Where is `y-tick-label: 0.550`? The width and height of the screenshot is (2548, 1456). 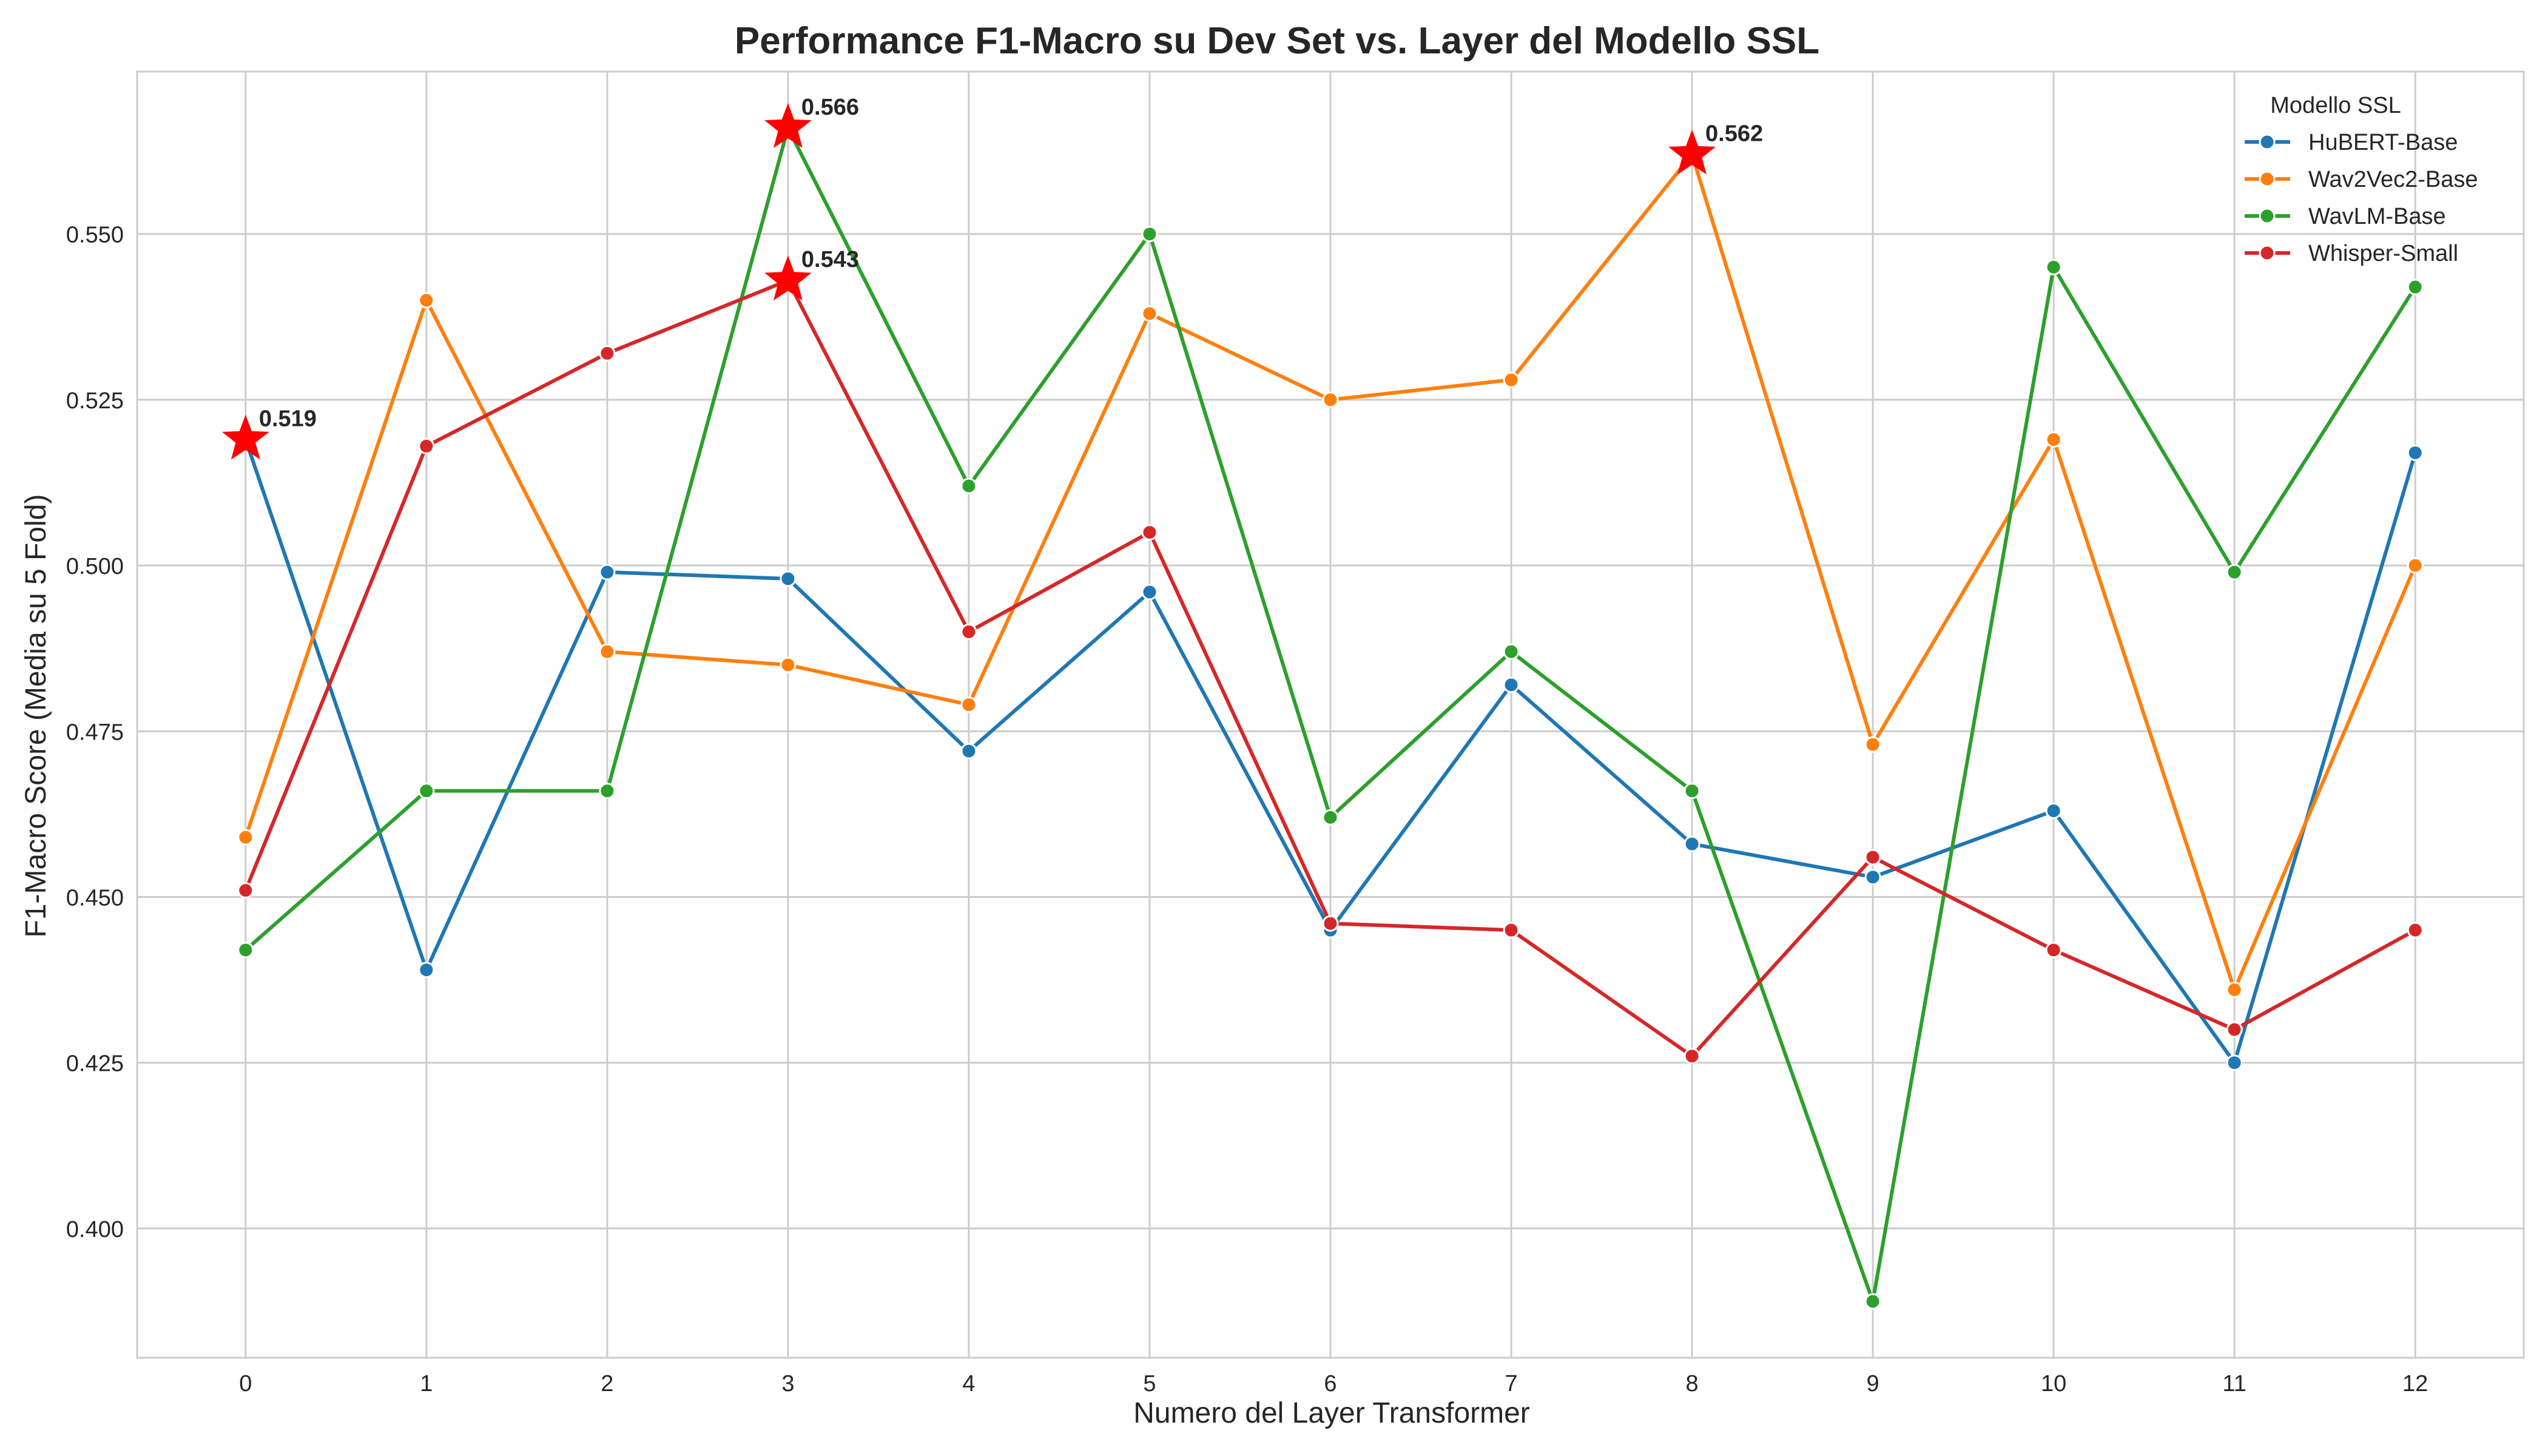 y-tick-label: 0.550 is located at coordinates (95, 235).